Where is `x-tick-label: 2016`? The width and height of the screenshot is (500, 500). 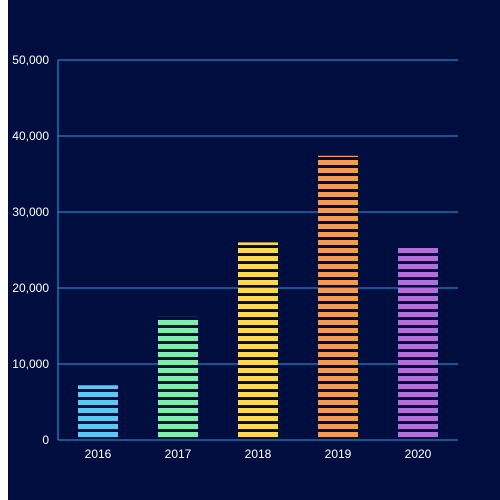
x-tick-label: 2016 is located at coordinates (98, 454).